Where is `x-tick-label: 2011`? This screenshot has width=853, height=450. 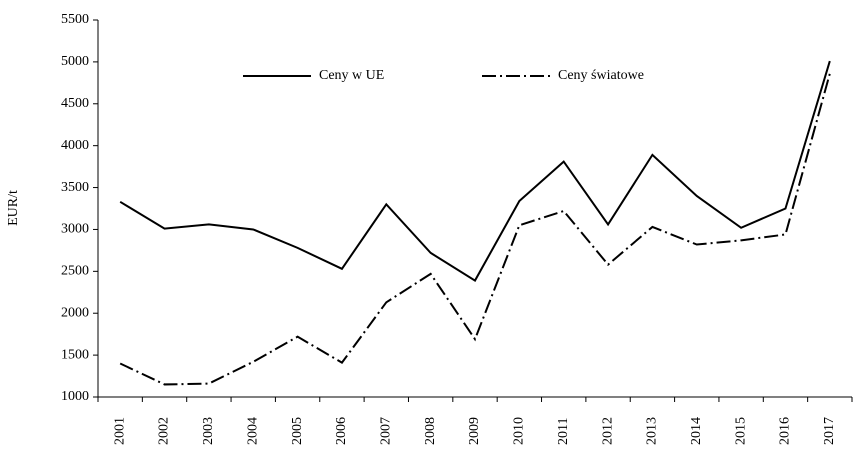
x-tick-label: 2011 is located at coordinates (563, 431).